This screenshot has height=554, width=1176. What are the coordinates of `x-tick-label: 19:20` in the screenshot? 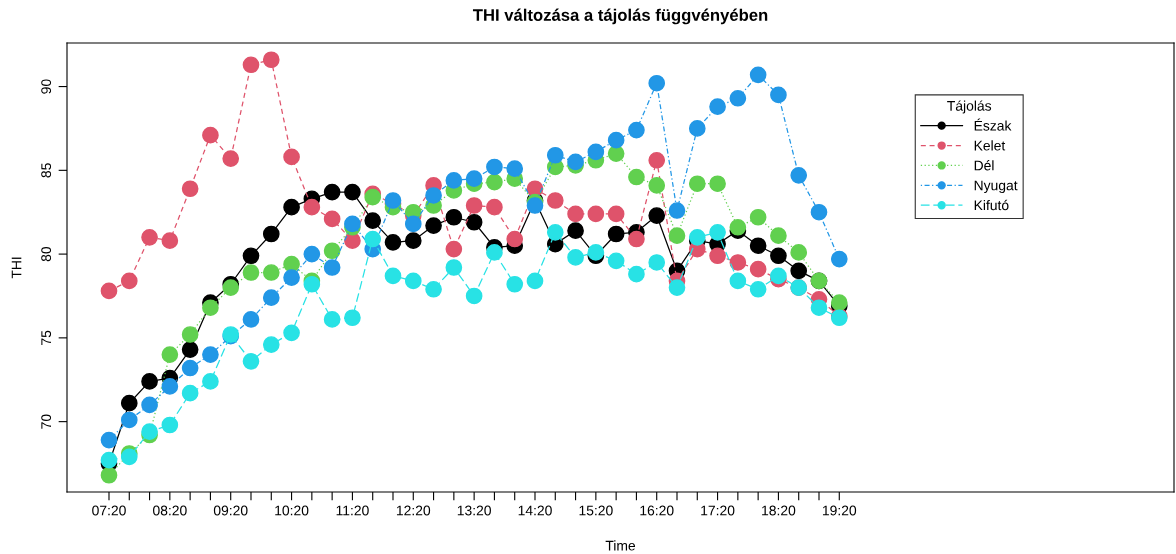 It's located at (839, 510).